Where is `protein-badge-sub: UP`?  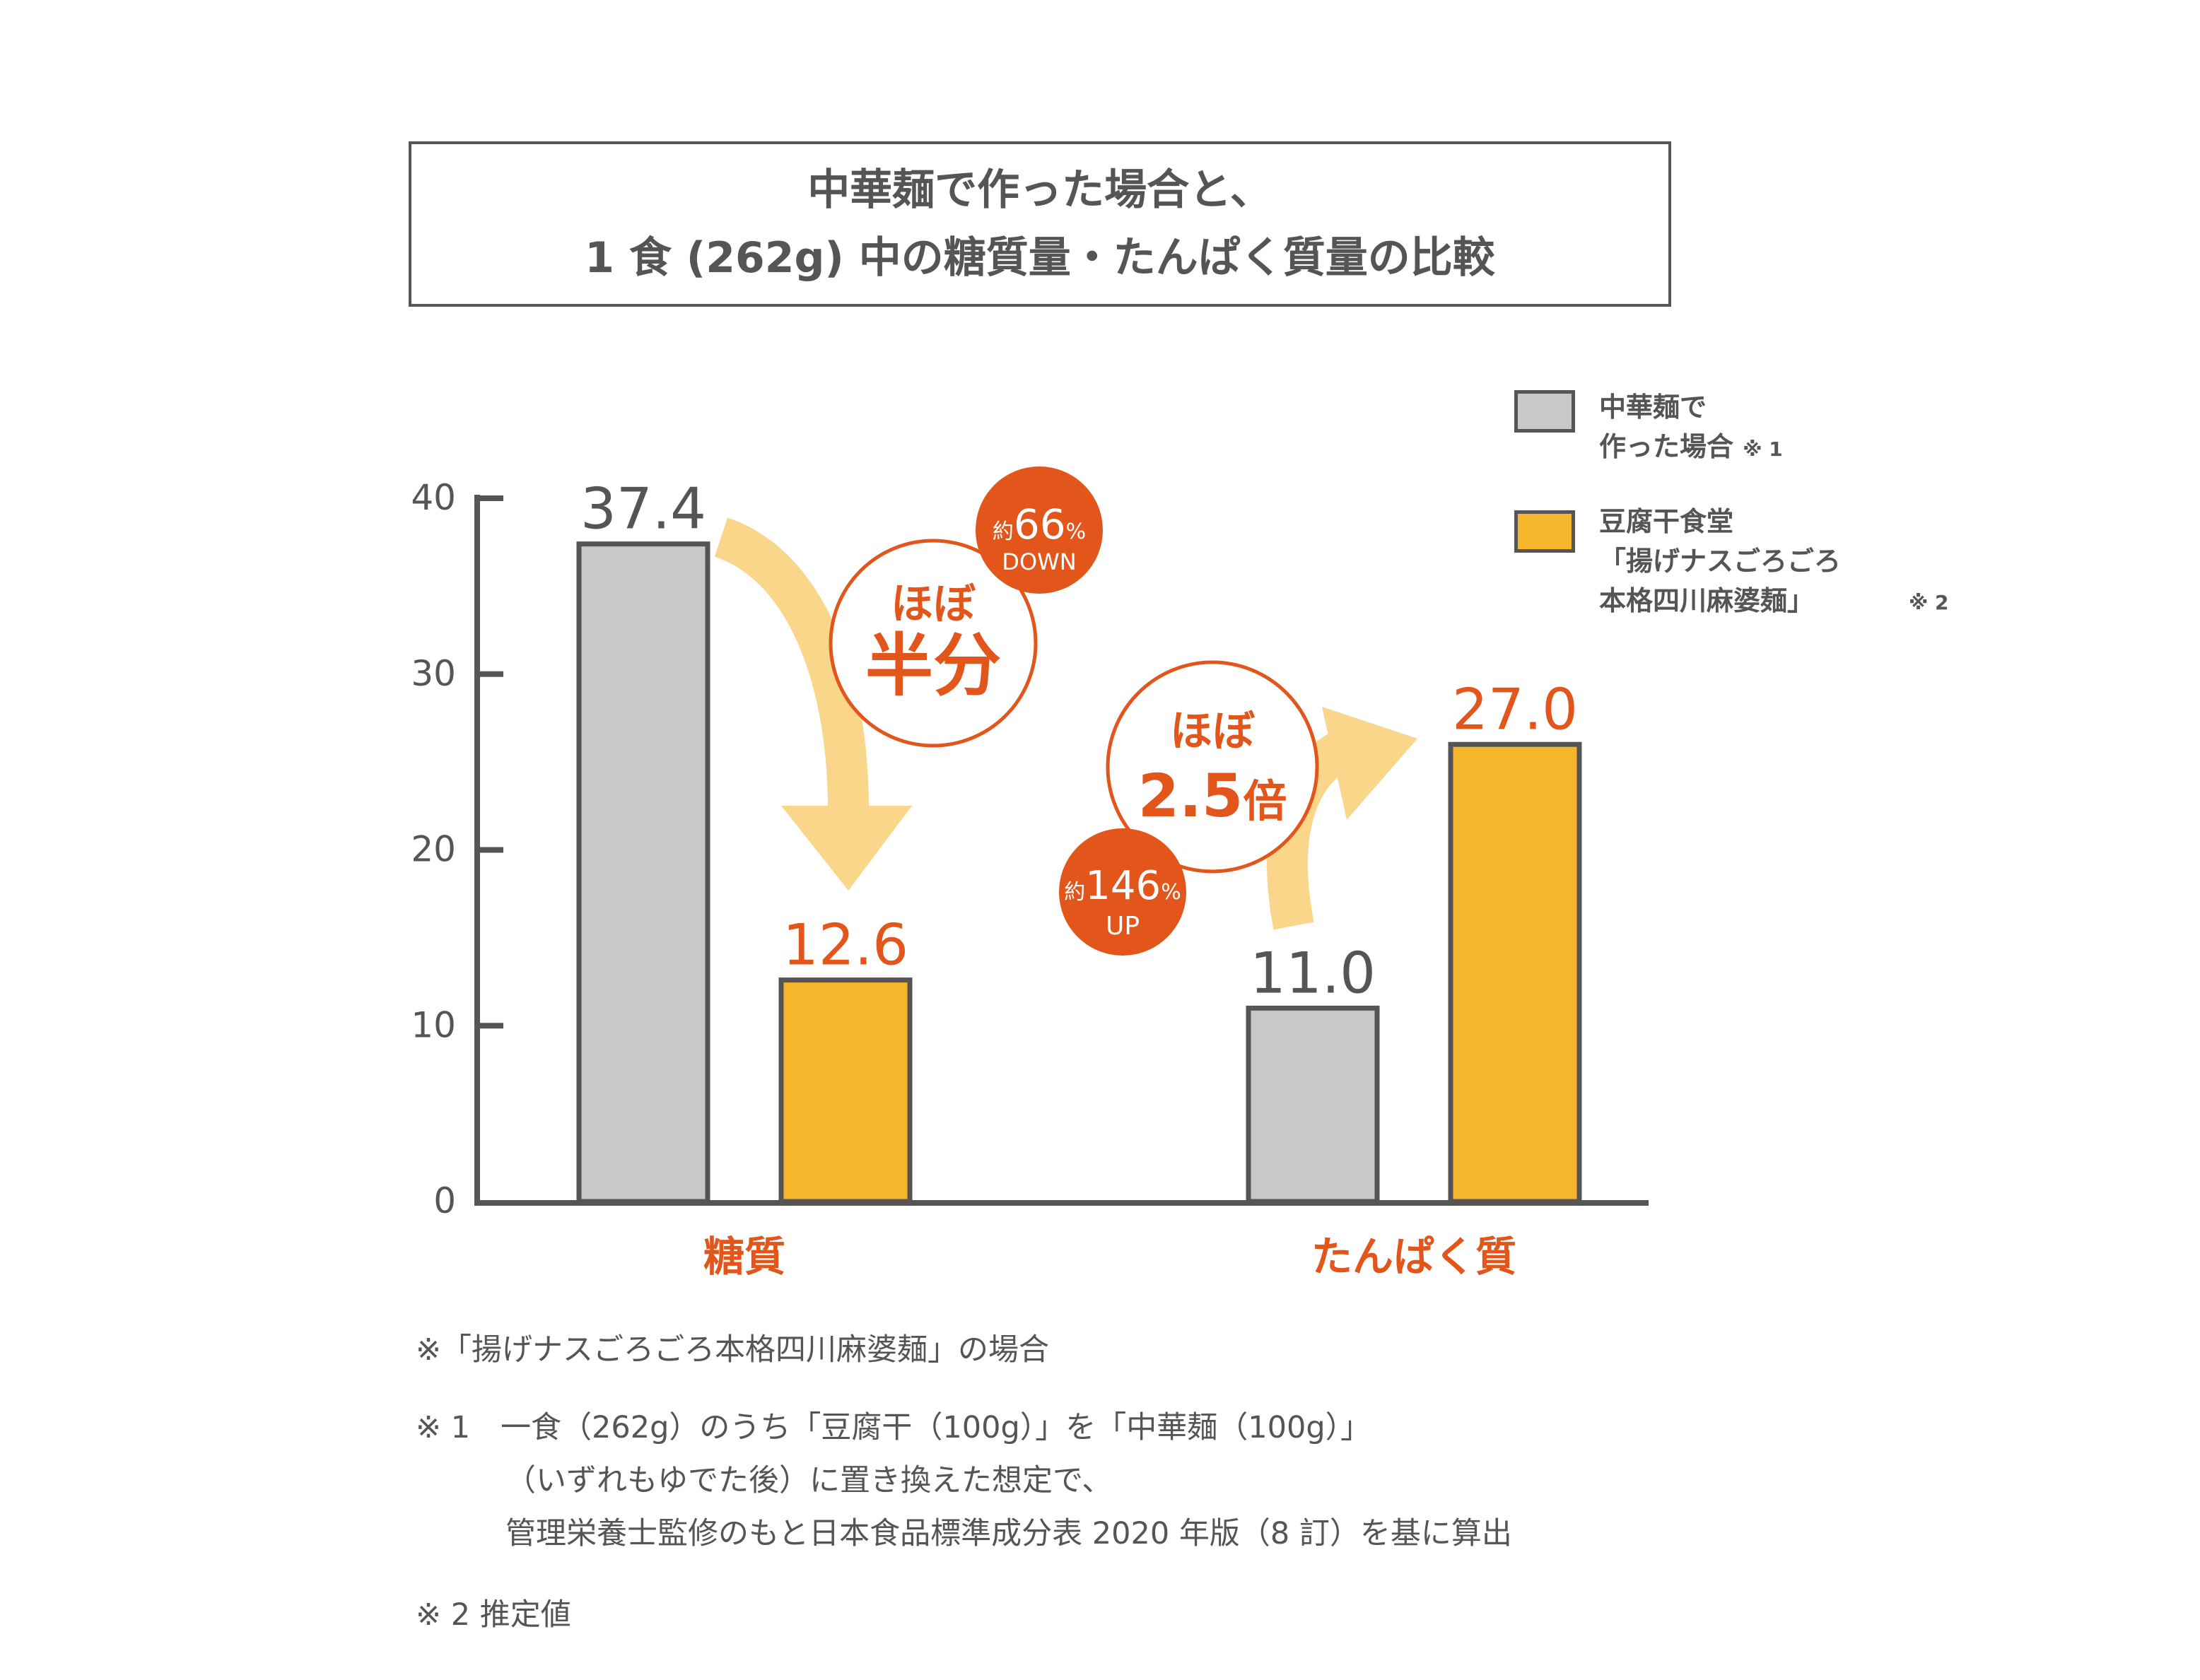
protein-badge-sub: UP is located at coordinates (1123, 926).